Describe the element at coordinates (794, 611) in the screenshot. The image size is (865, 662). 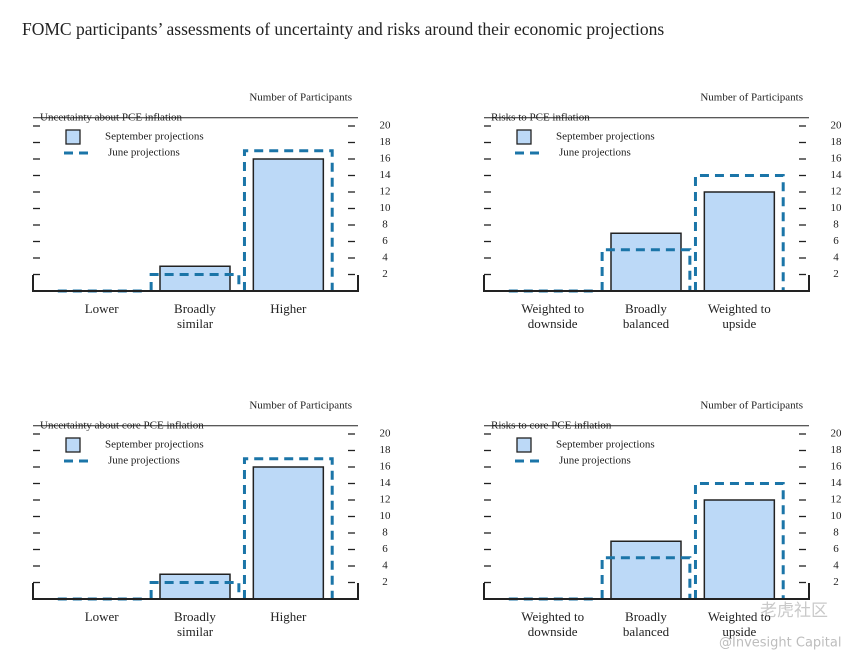
I see `watermark-site: 老虎社区` at that location.